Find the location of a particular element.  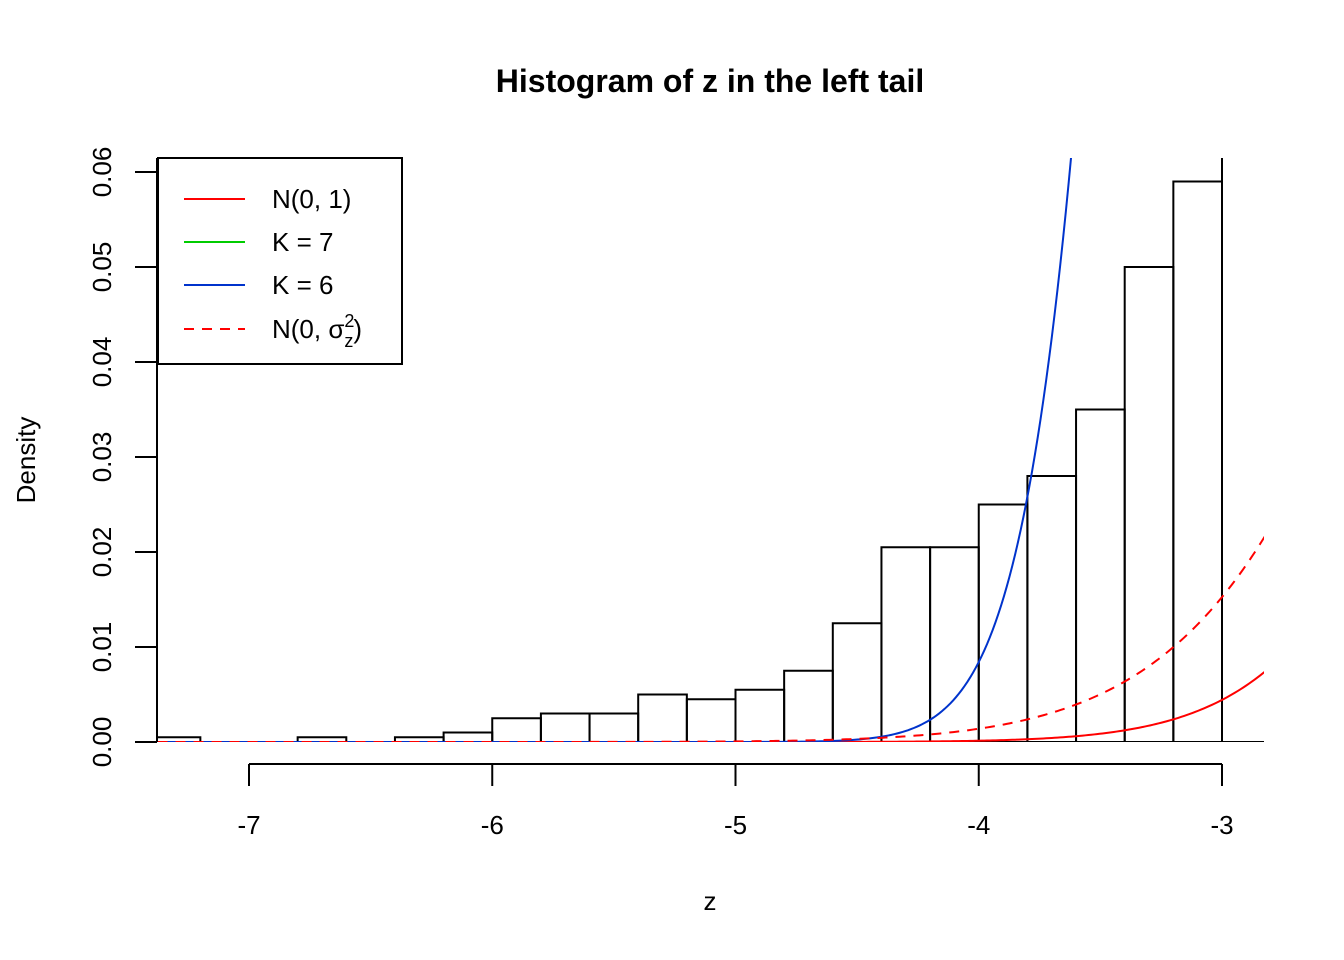

y-tick-label: 0.02 is located at coordinates (102, 552).